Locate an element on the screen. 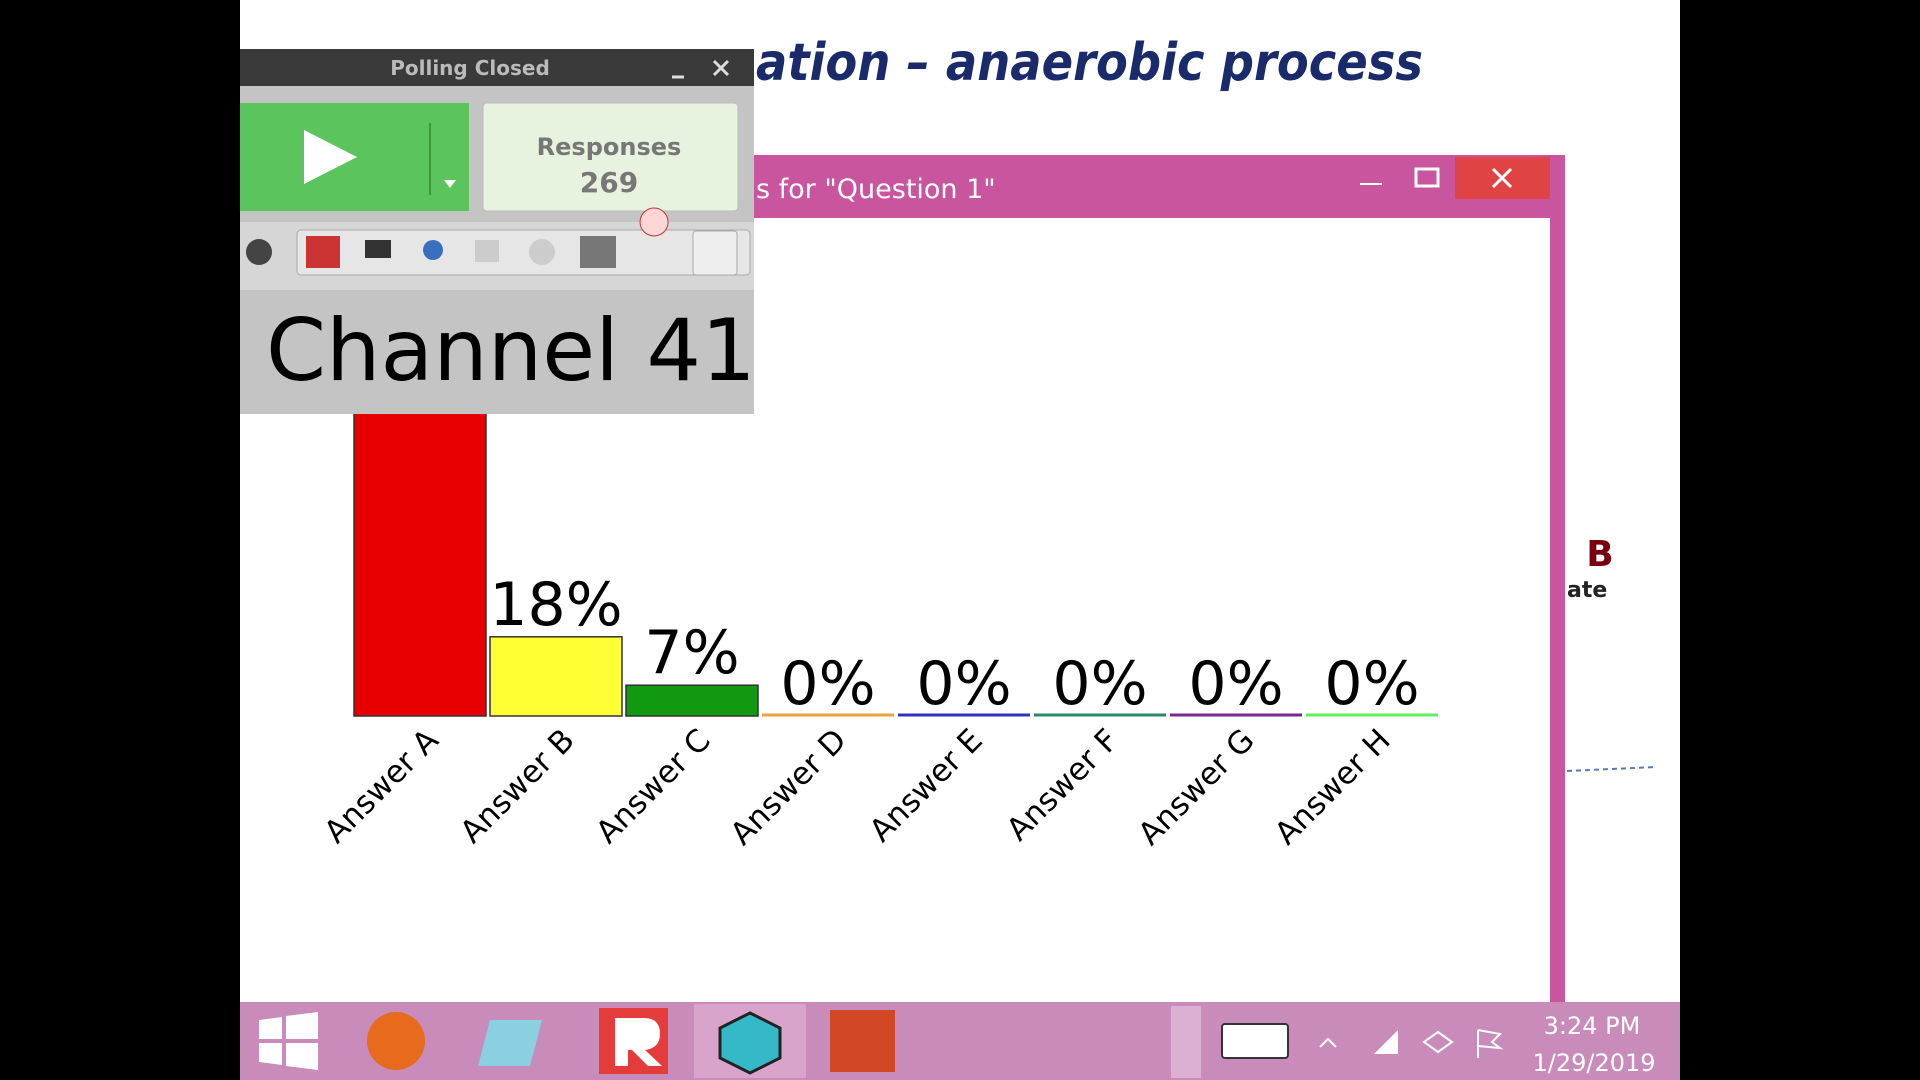  polling-window: Polling Closed Responses 269 Channel 41 is located at coordinates (498, 231).